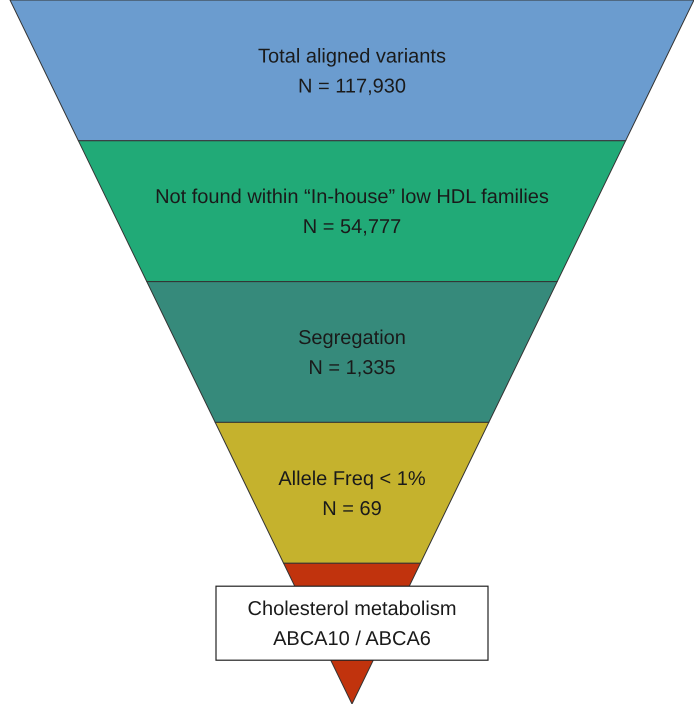  Describe the element at coordinates (352, 368) in the screenshot. I see `data-label: N = 1,335` at that location.